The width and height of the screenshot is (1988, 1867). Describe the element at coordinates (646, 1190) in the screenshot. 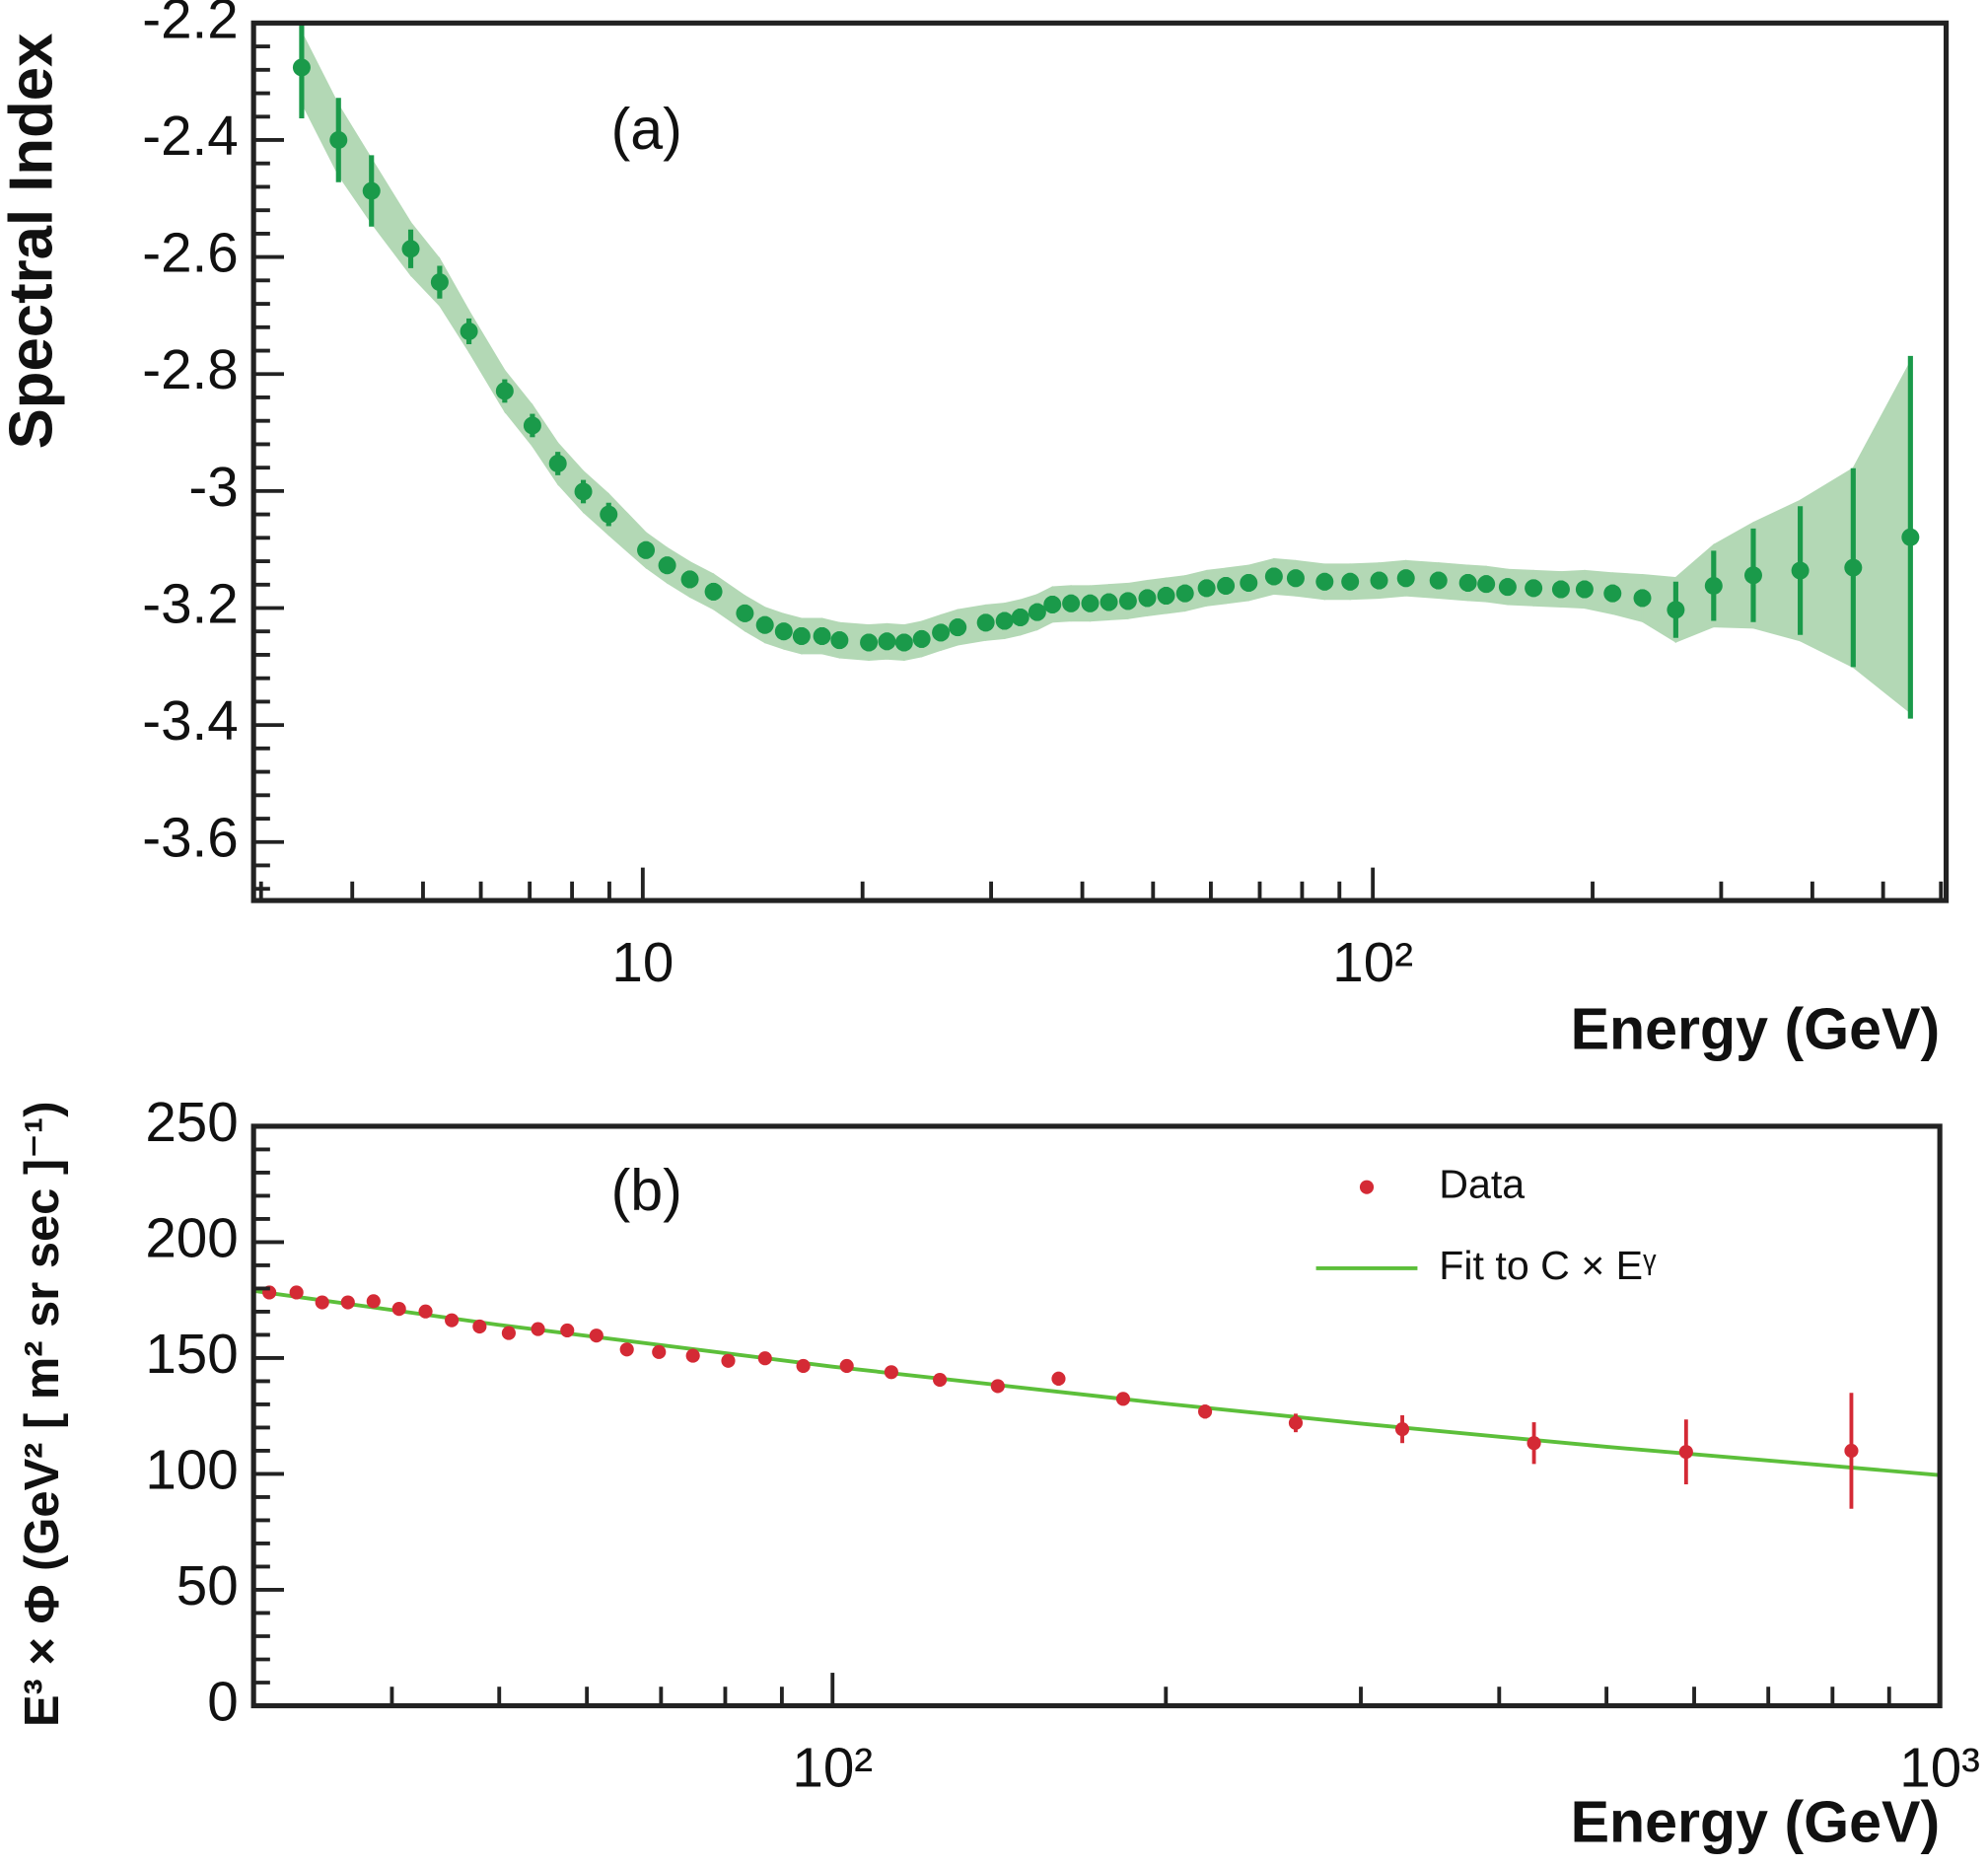

I see `panel-label: (b)` at that location.